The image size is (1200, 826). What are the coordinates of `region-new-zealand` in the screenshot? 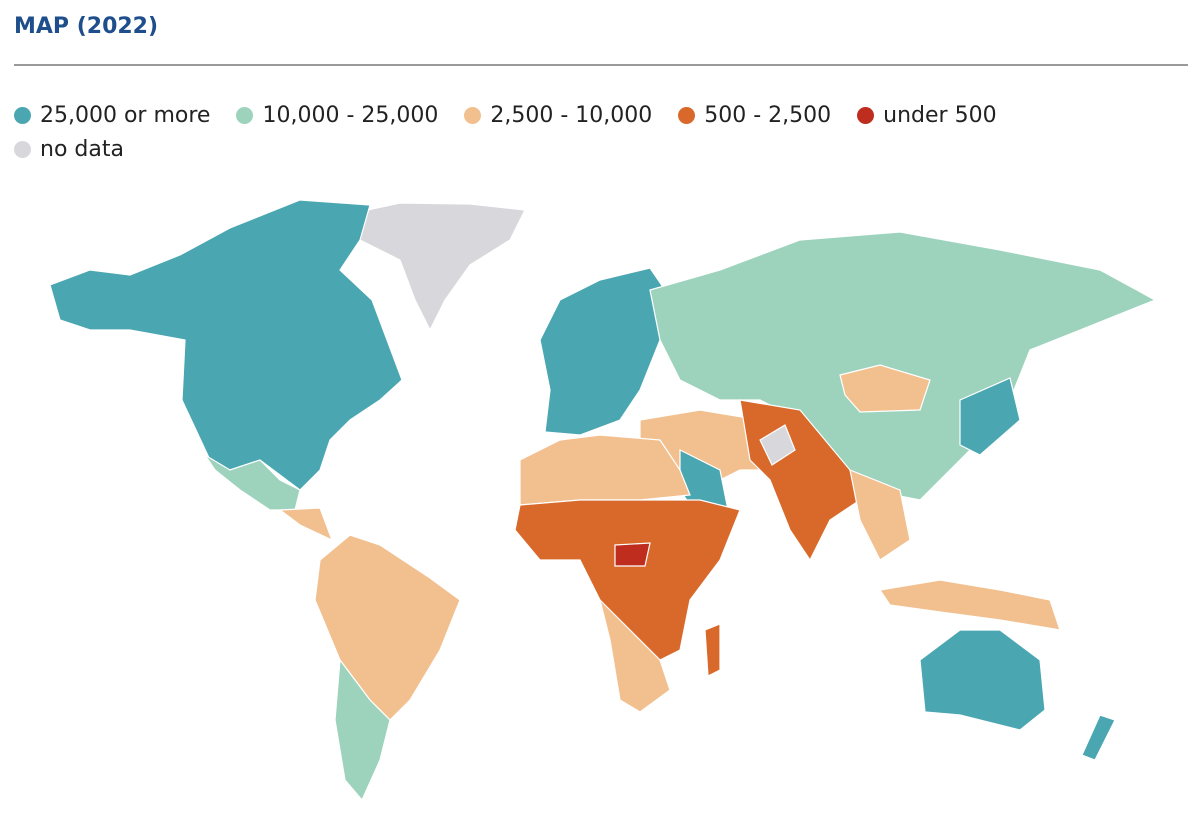 It's located at (1098, 737).